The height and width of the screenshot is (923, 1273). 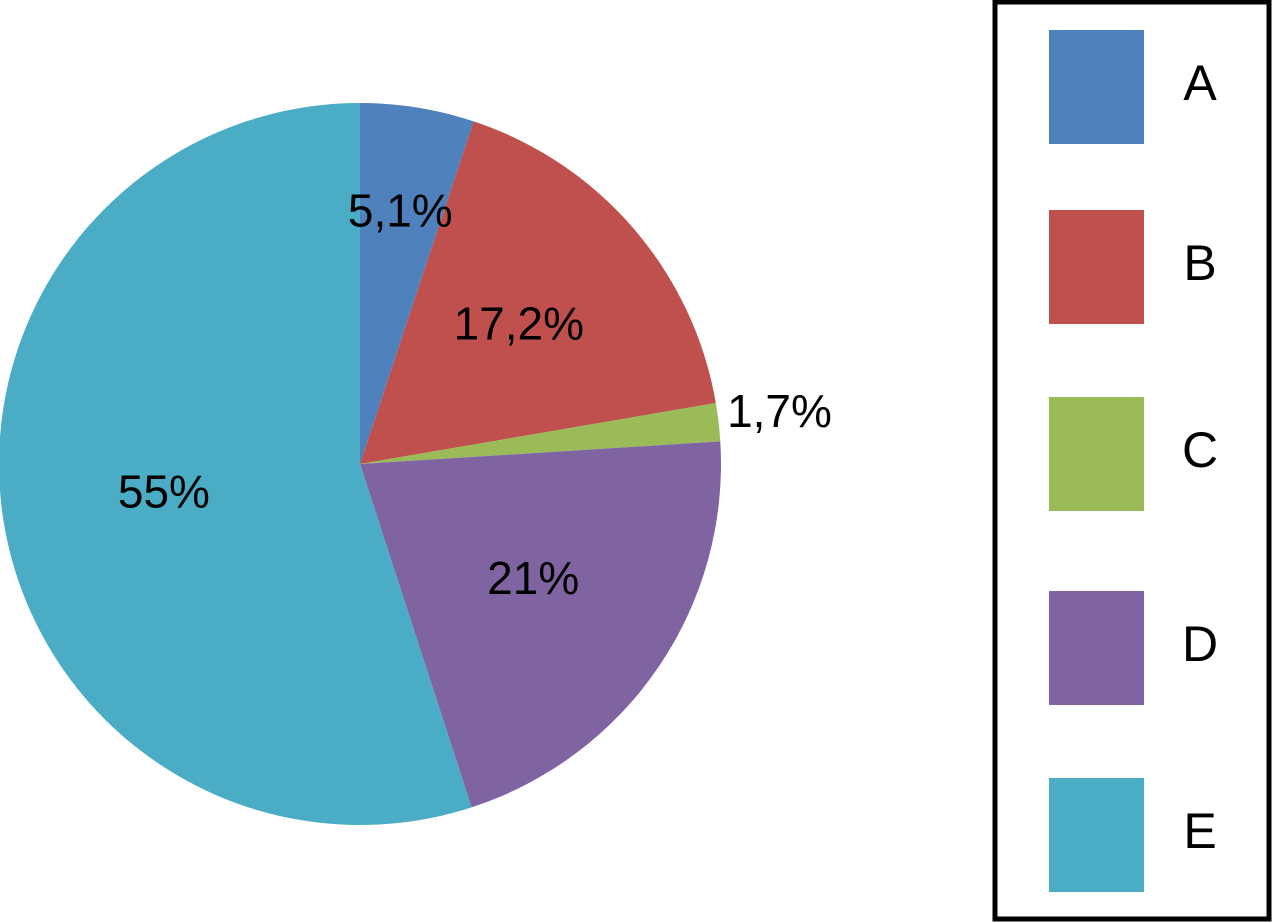 I want to click on legend-swatch-e, so click(x=1096, y=835).